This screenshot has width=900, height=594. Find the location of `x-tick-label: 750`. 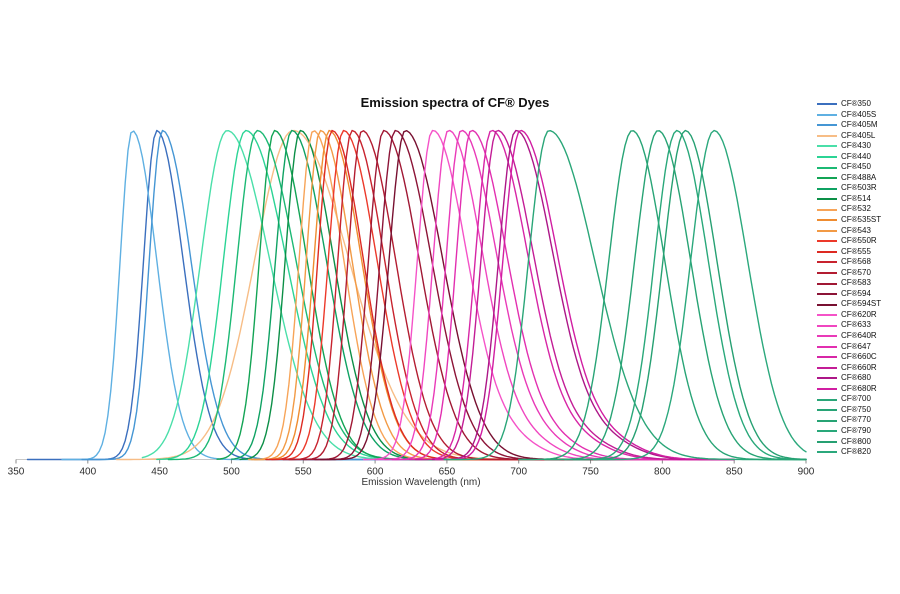

x-tick-label: 750 is located at coordinates (590, 472).